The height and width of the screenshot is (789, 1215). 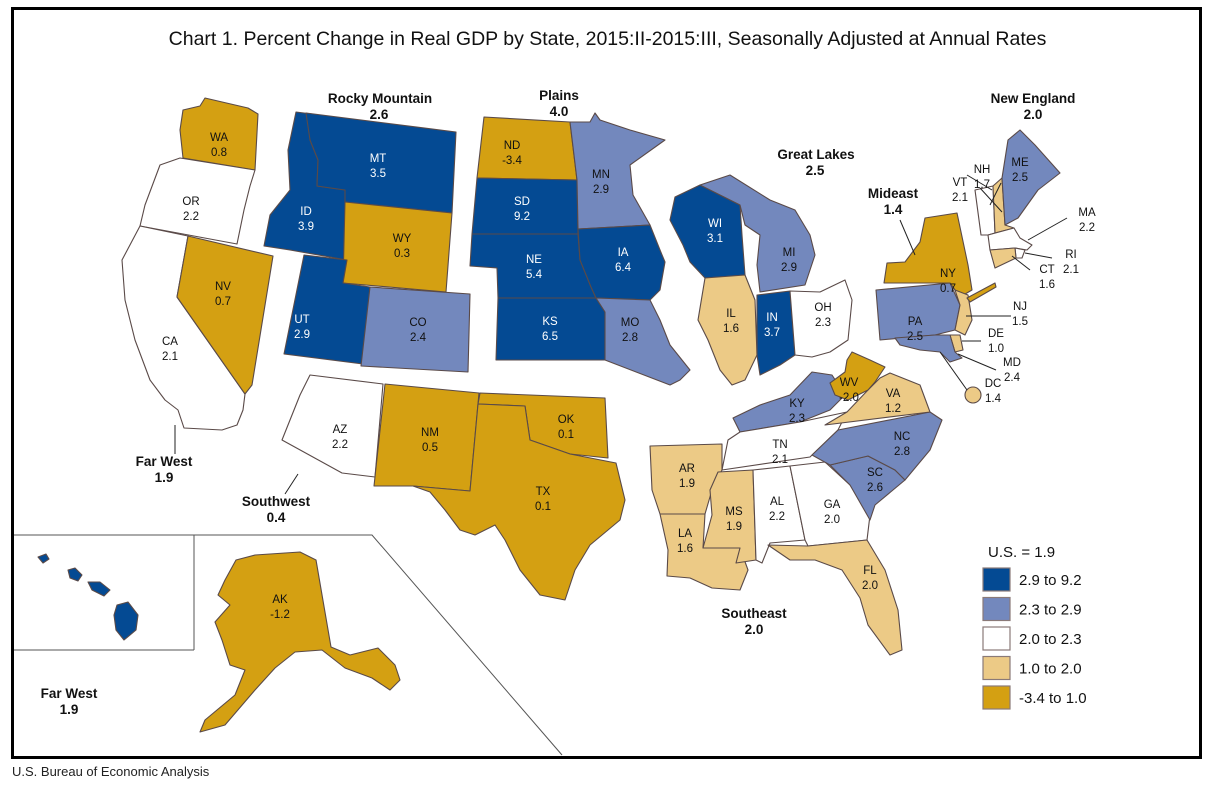 What do you see at coordinates (630, 323) in the screenshot?
I see `state-label-mo: MO` at bounding box center [630, 323].